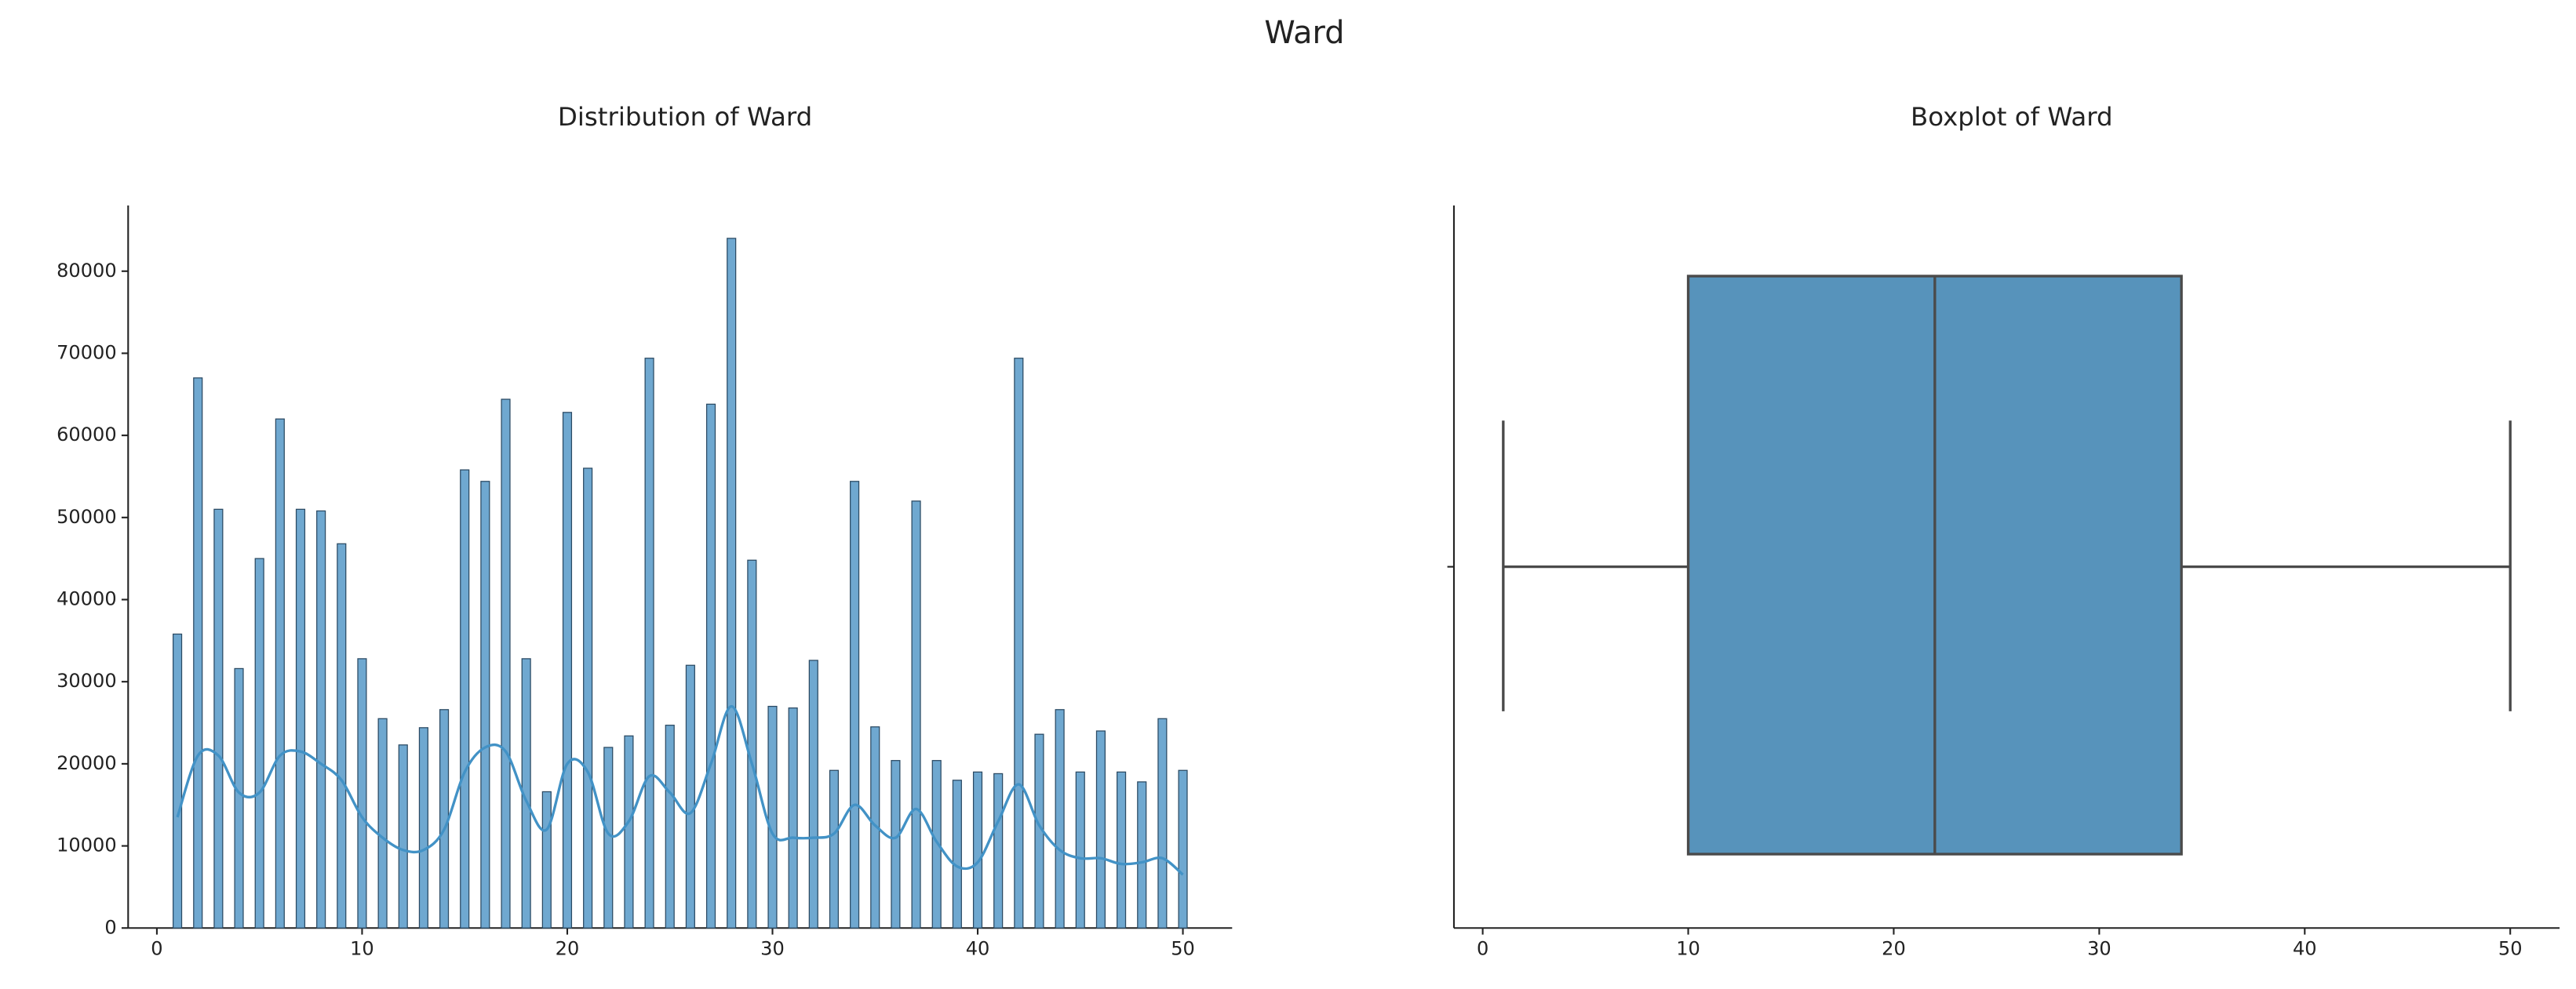  Describe the element at coordinates (86, 517) in the screenshot. I see `y-tick-label: 50000` at that location.